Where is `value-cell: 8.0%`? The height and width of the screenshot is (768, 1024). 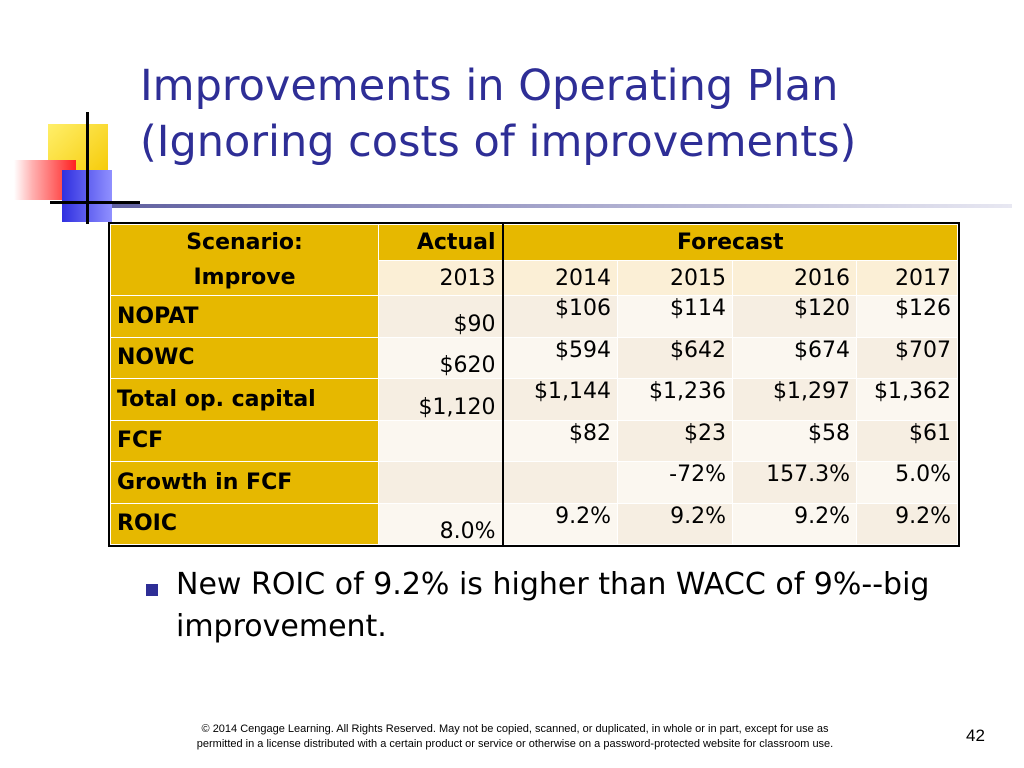 value-cell: 8.0% is located at coordinates (441, 523).